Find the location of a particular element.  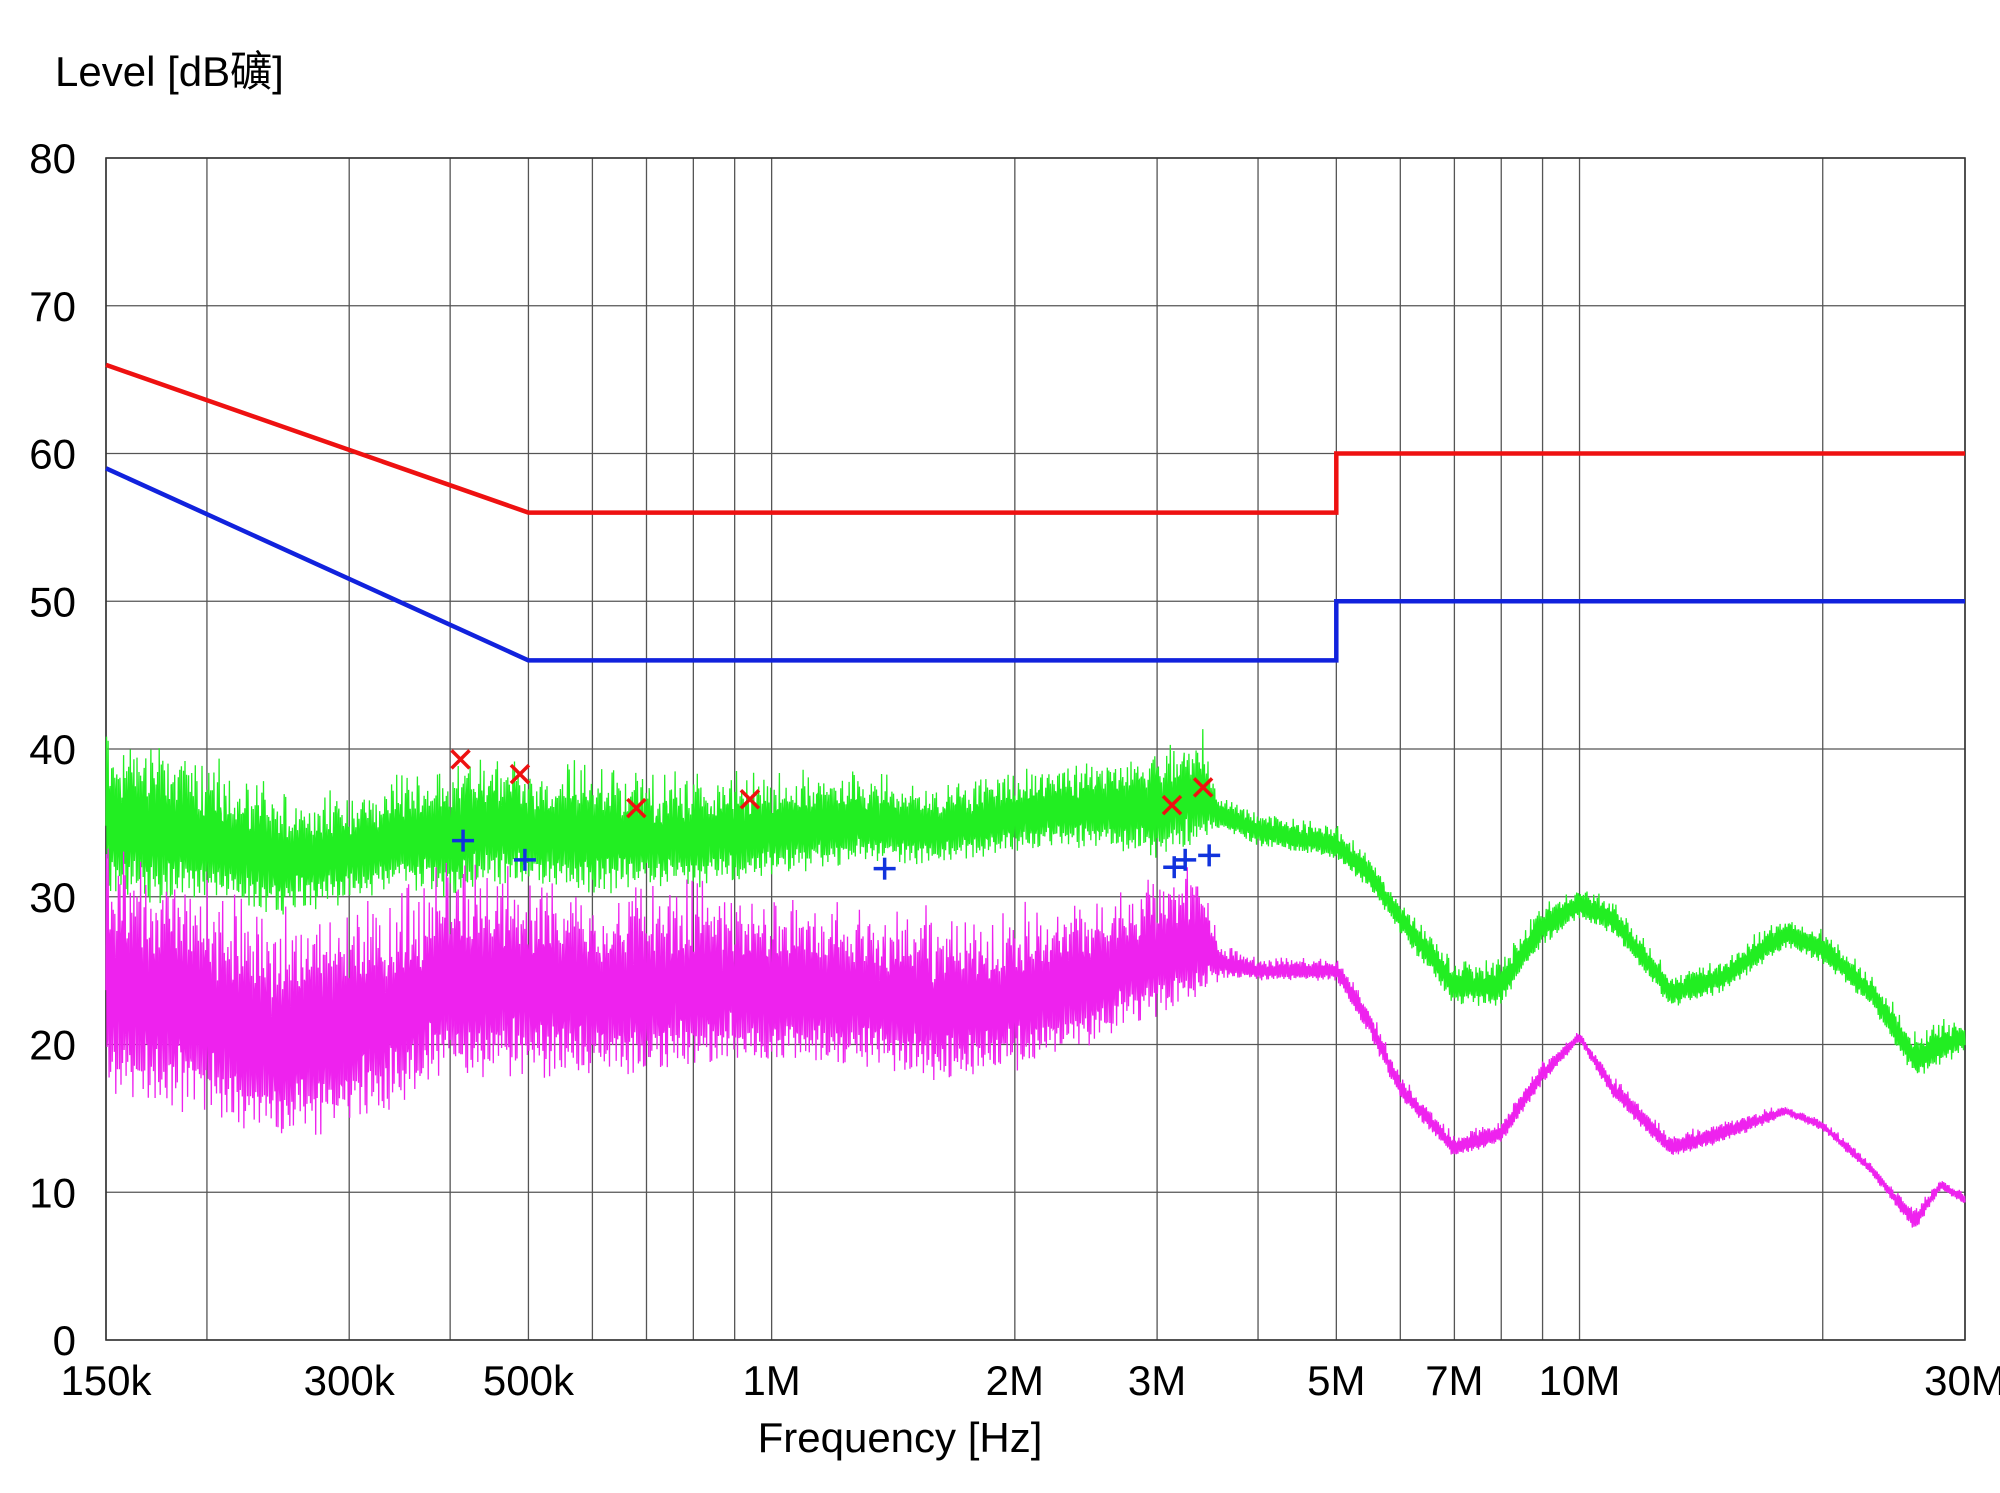

x-tick-label: 500k is located at coordinates (529, 1380).